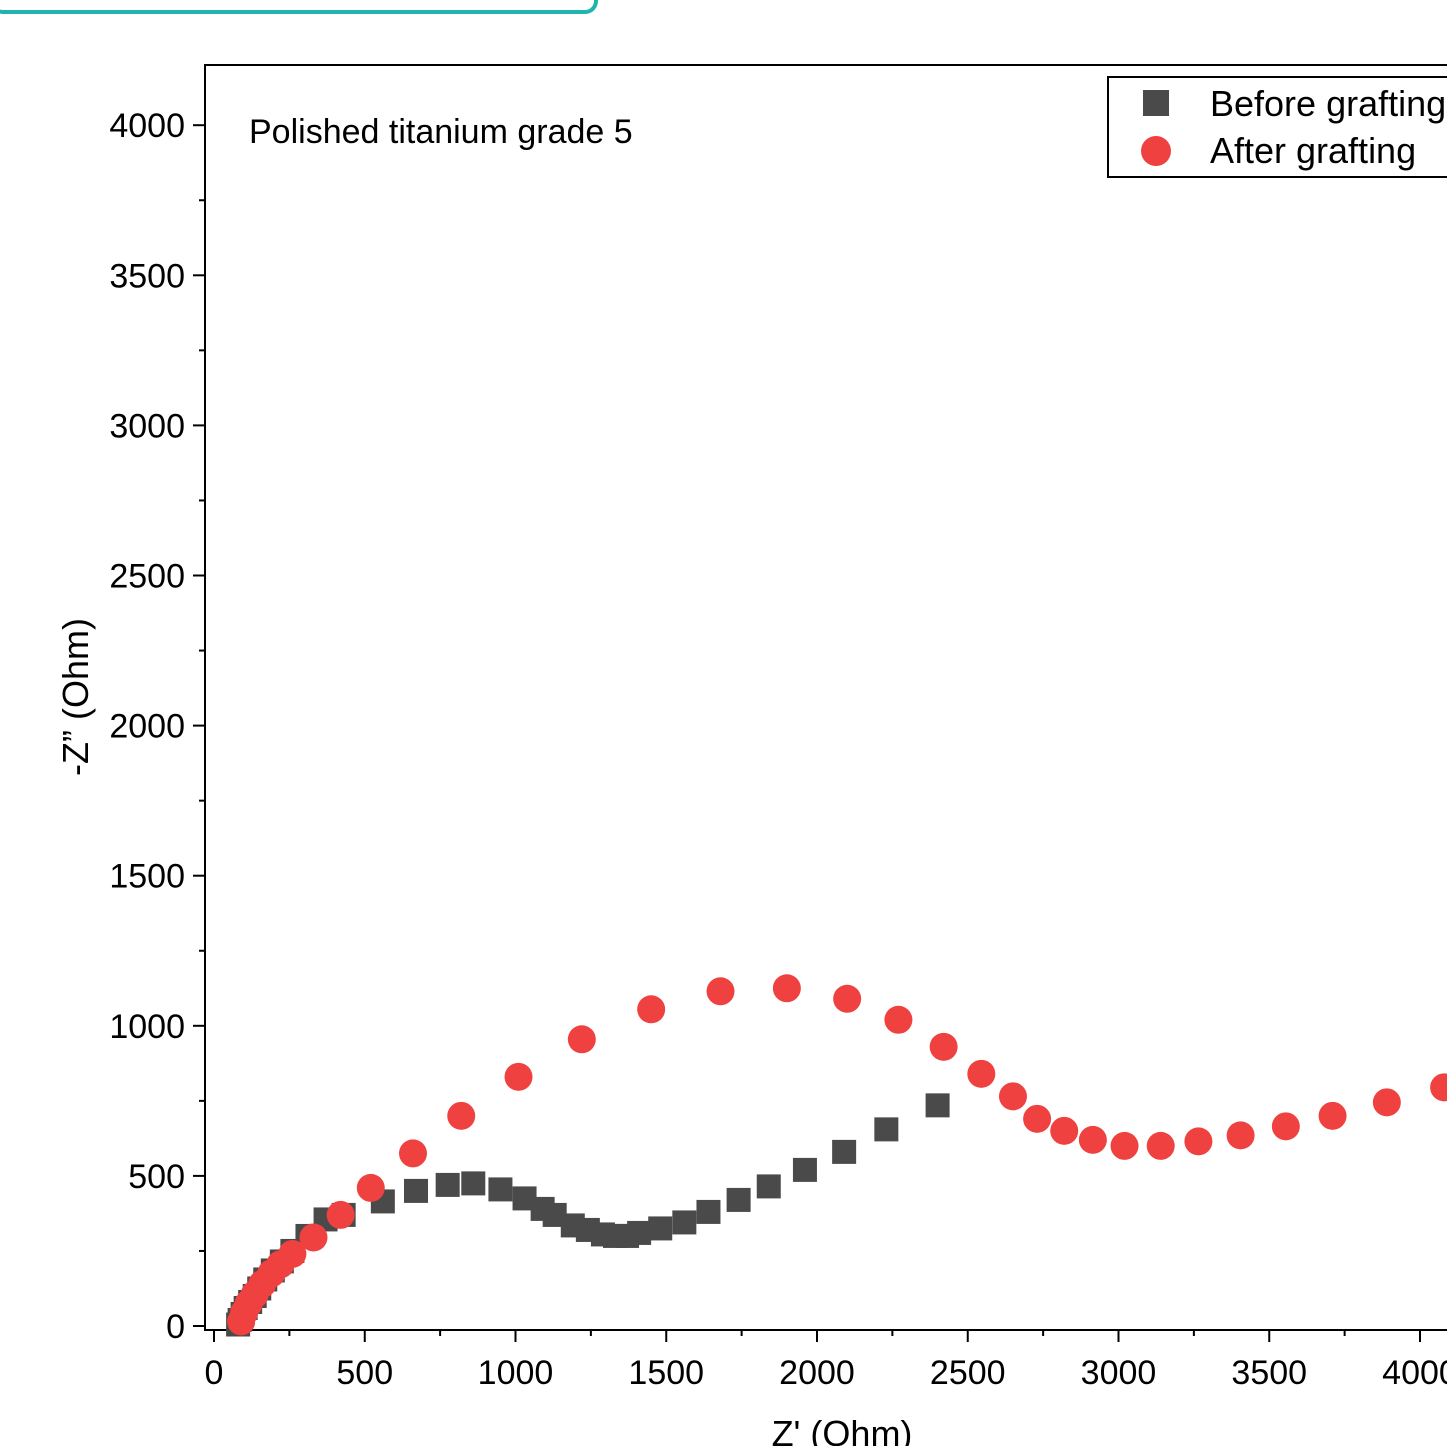  What do you see at coordinates (1269, 1373) in the screenshot?
I see `x-tick-label: 3500` at bounding box center [1269, 1373].